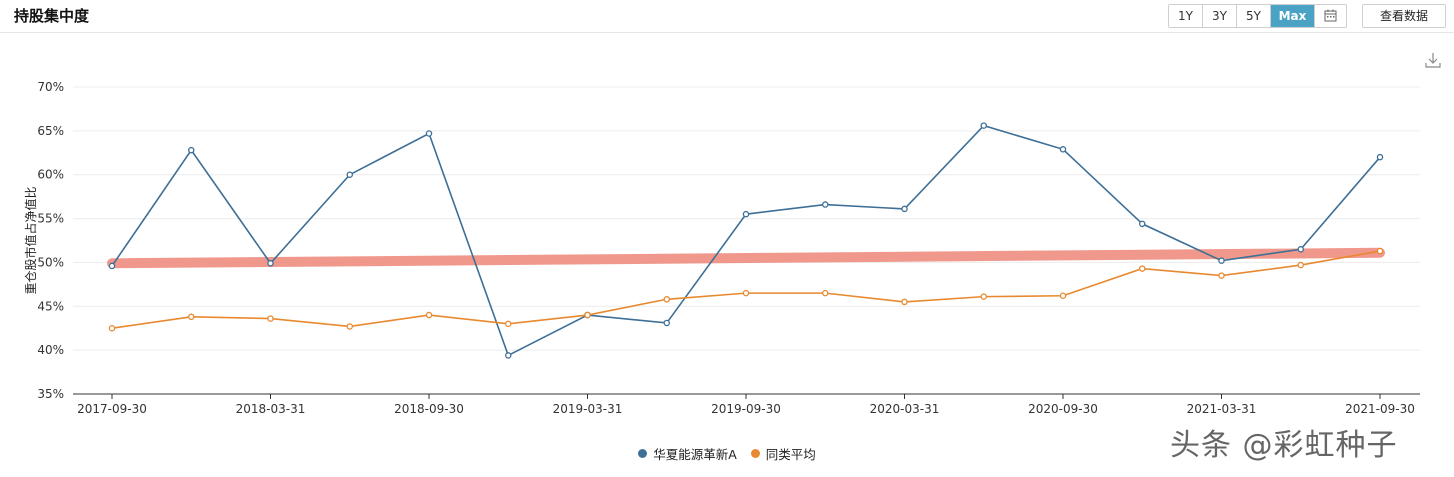 The image size is (1454, 477). I want to click on x-tick-label: 2021-03-31, so click(1222, 409).